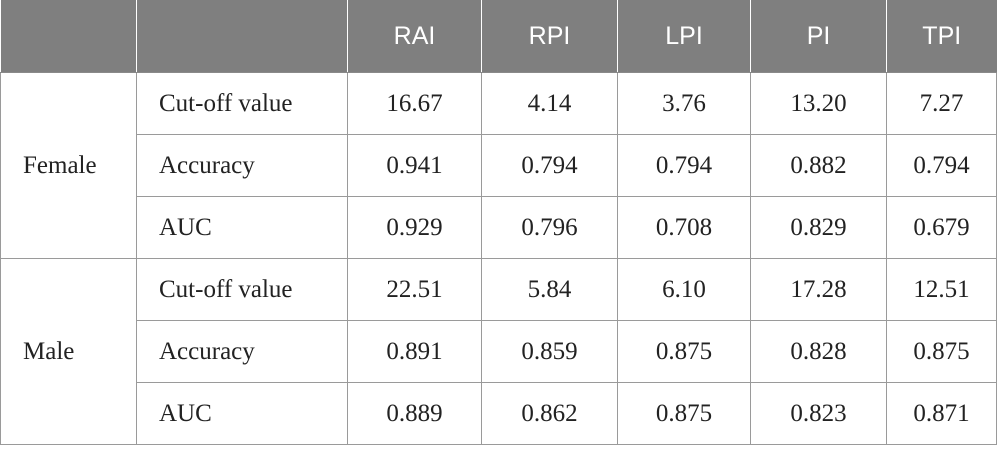 This screenshot has width=998, height=460. Describe the element at coordinates (818, 289) in the screenshot. I see `value-cell: 17.28` at that location.